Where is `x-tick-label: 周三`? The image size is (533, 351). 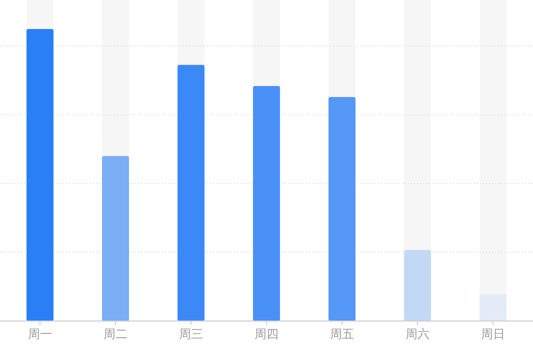 x-tick-label: 周三 is located at coordinates (191, 334).